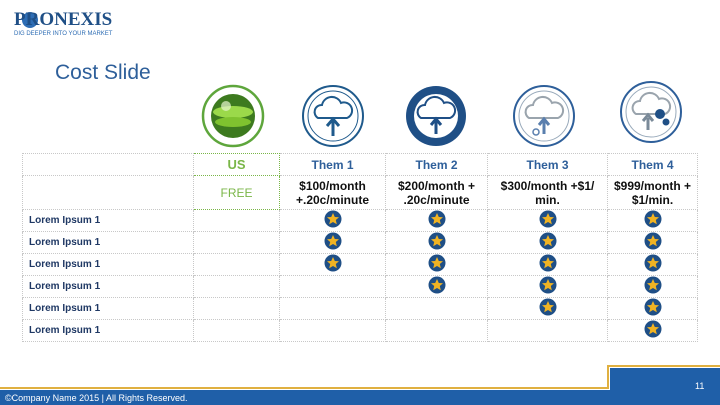  Describe the element at coordinates (30, 20) in the screenshot. I see `logo-mark` at that location.